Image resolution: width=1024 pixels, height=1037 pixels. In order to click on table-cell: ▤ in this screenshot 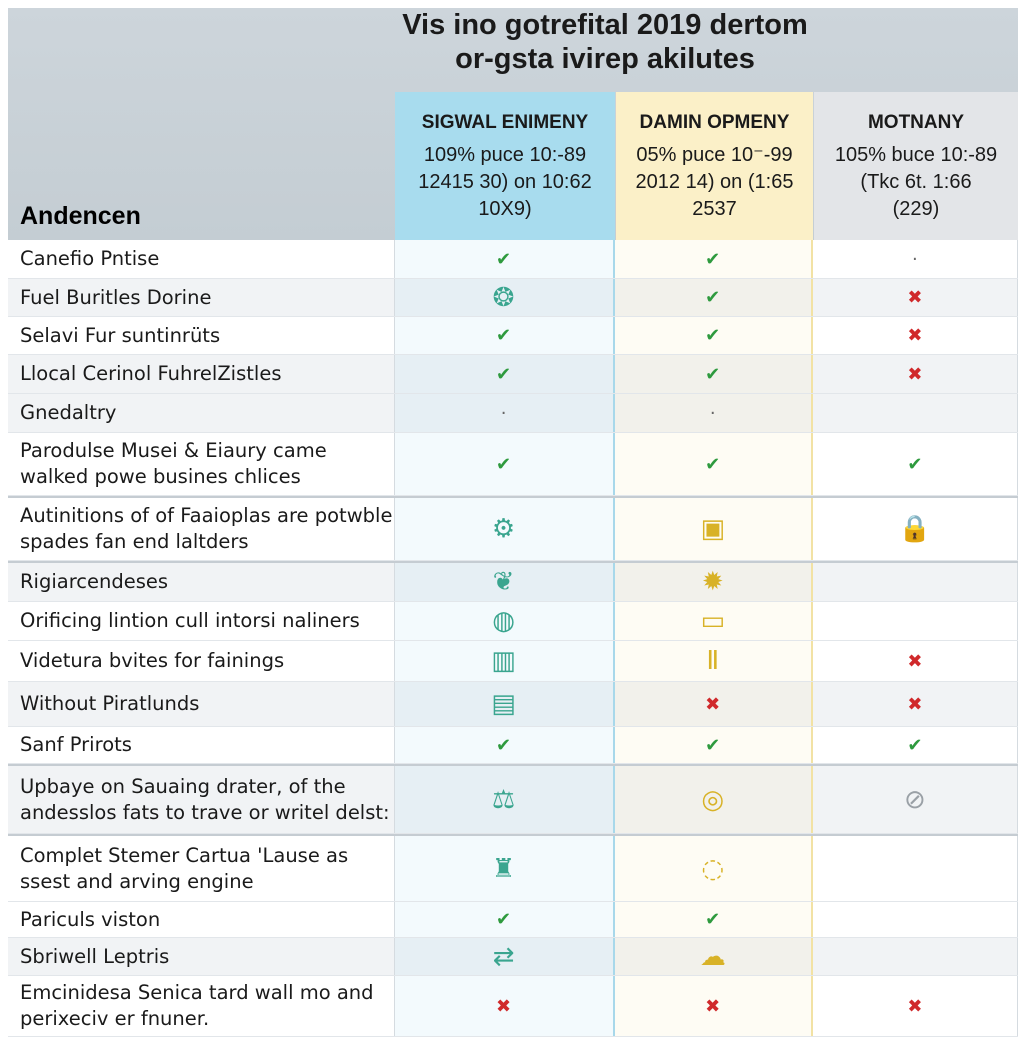, I will do `click(504, 704)`.